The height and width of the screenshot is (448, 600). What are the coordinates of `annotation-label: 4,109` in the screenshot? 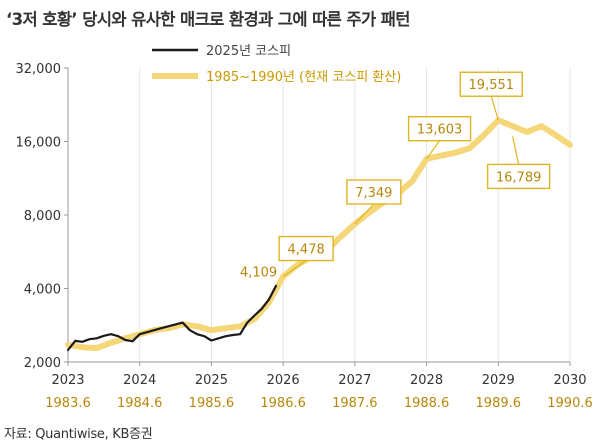 It's located at (258, 273).